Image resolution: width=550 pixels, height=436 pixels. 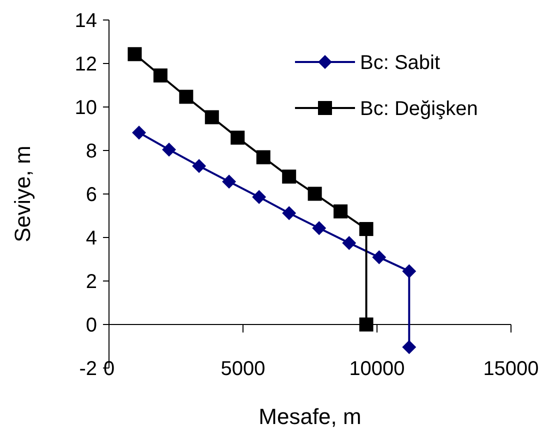 What do you see at coordinates (511, 369) in the screenshot?
I see `x-tick-label: 15000` at bounding box center [511, 369].